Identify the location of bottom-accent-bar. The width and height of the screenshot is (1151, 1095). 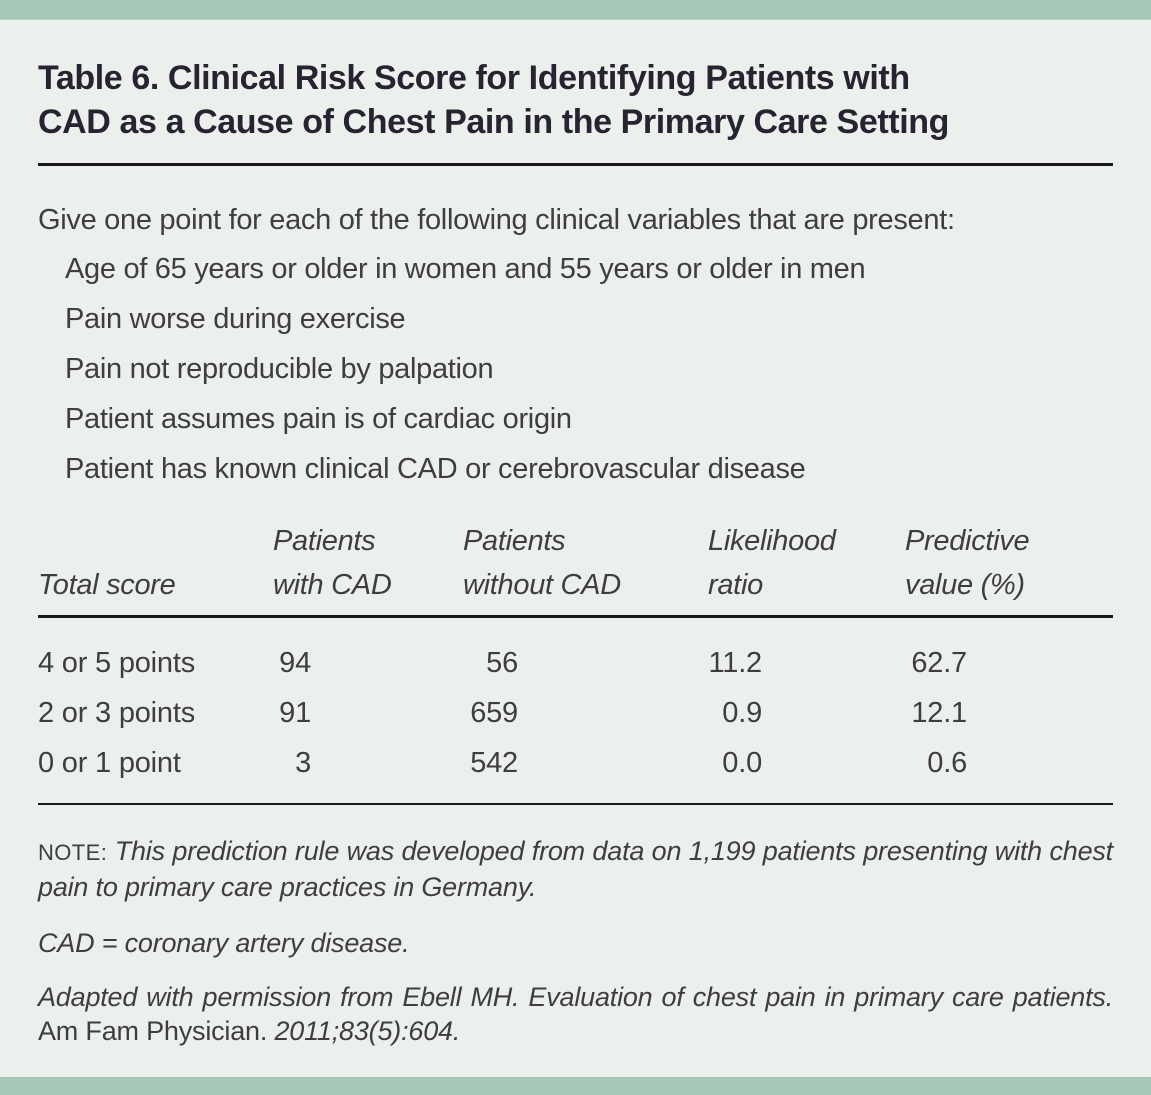
(575, 1086).